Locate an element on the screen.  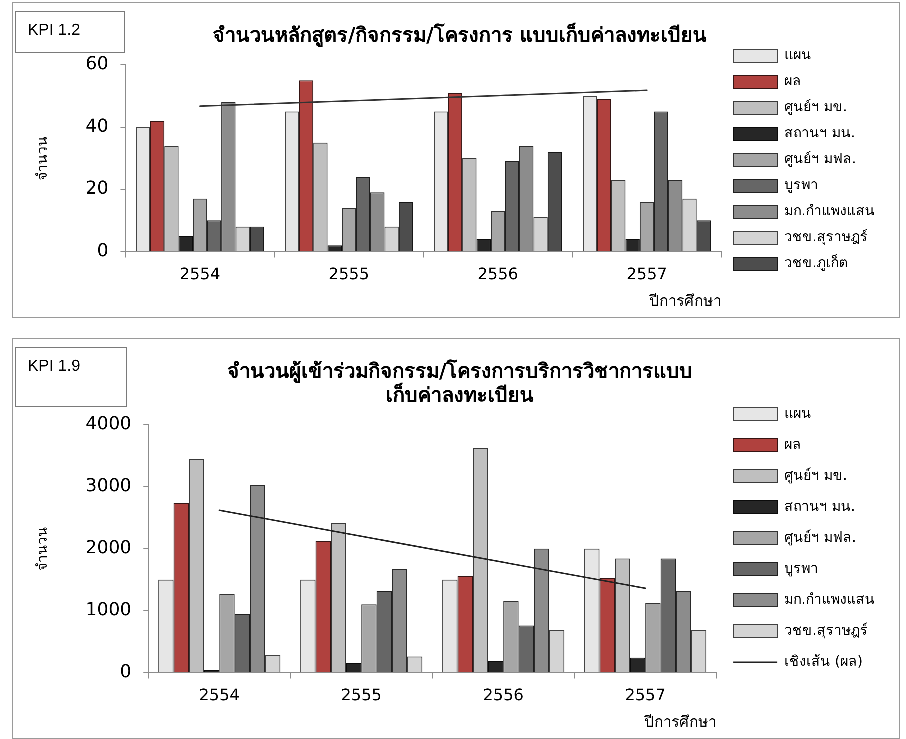
y-tick-label: 20 is located at coordinates (97, 189).